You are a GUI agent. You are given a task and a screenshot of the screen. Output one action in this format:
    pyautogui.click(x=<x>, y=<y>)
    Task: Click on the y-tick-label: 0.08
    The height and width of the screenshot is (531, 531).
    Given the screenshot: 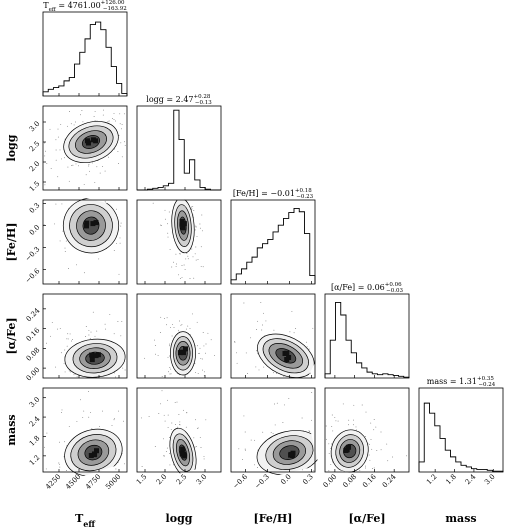 What is the action you would take?
    pyautogui.click(x=33, y=354)
    